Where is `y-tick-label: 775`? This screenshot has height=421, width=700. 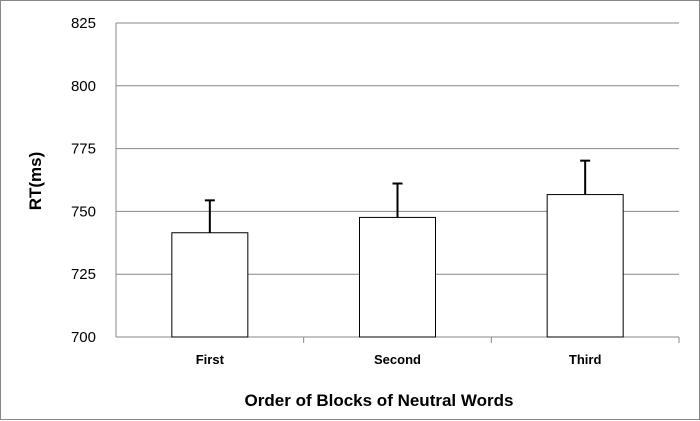 y-tick-label: 775 is located at coordinates (83, 149).